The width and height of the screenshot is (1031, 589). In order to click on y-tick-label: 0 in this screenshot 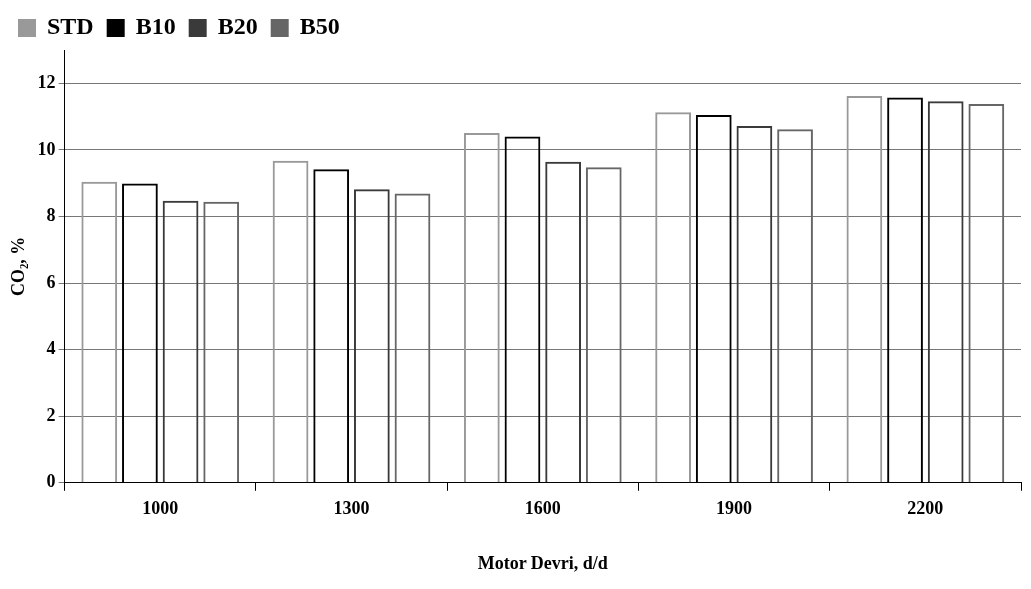, I will do `click(51, 481)`.